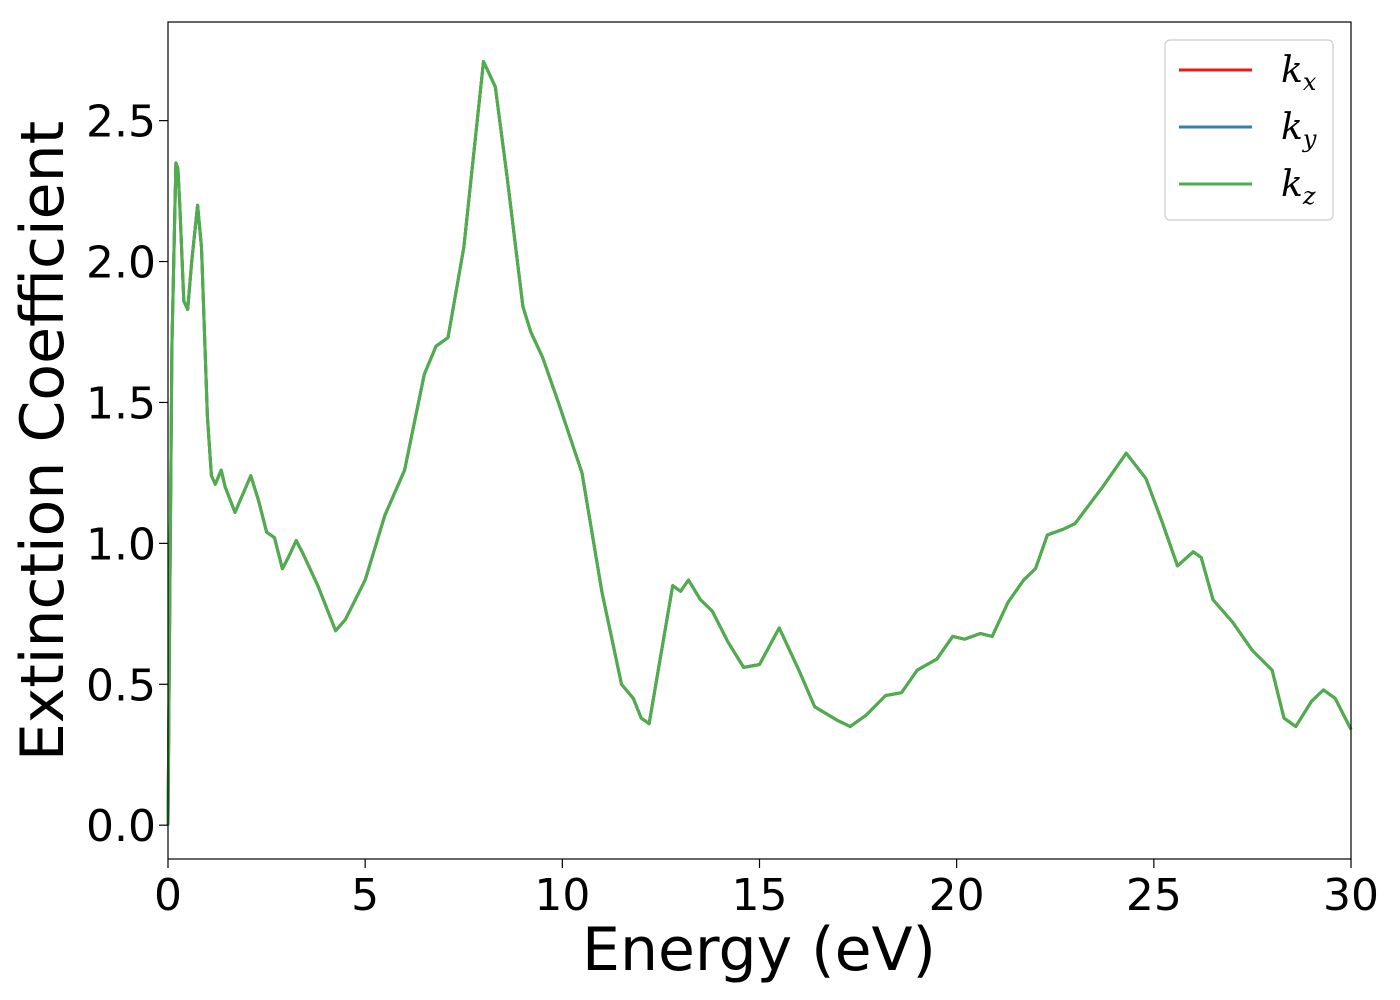 Image resolution: width=1400 pixels, height=1000 pixels. Describe the element at coordinates (121, 685) in the screenshot. I see `y-tick-label: 0.5` at that location.